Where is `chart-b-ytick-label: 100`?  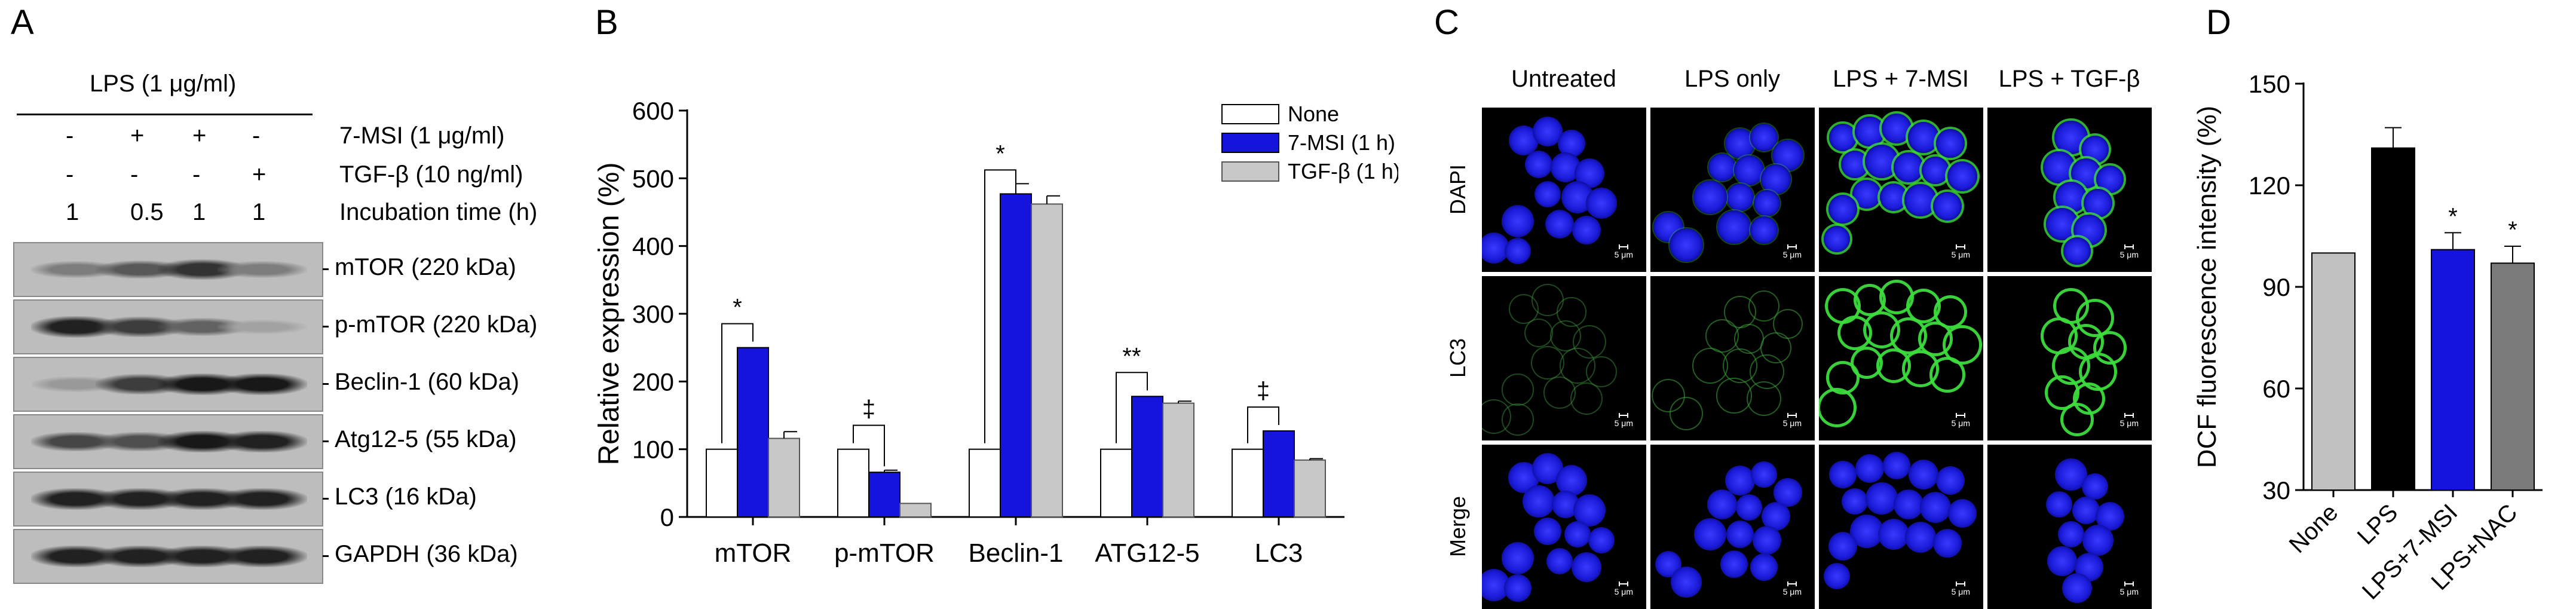 chart-b-ytick-label: 100 is located at coordinates (653, 450).